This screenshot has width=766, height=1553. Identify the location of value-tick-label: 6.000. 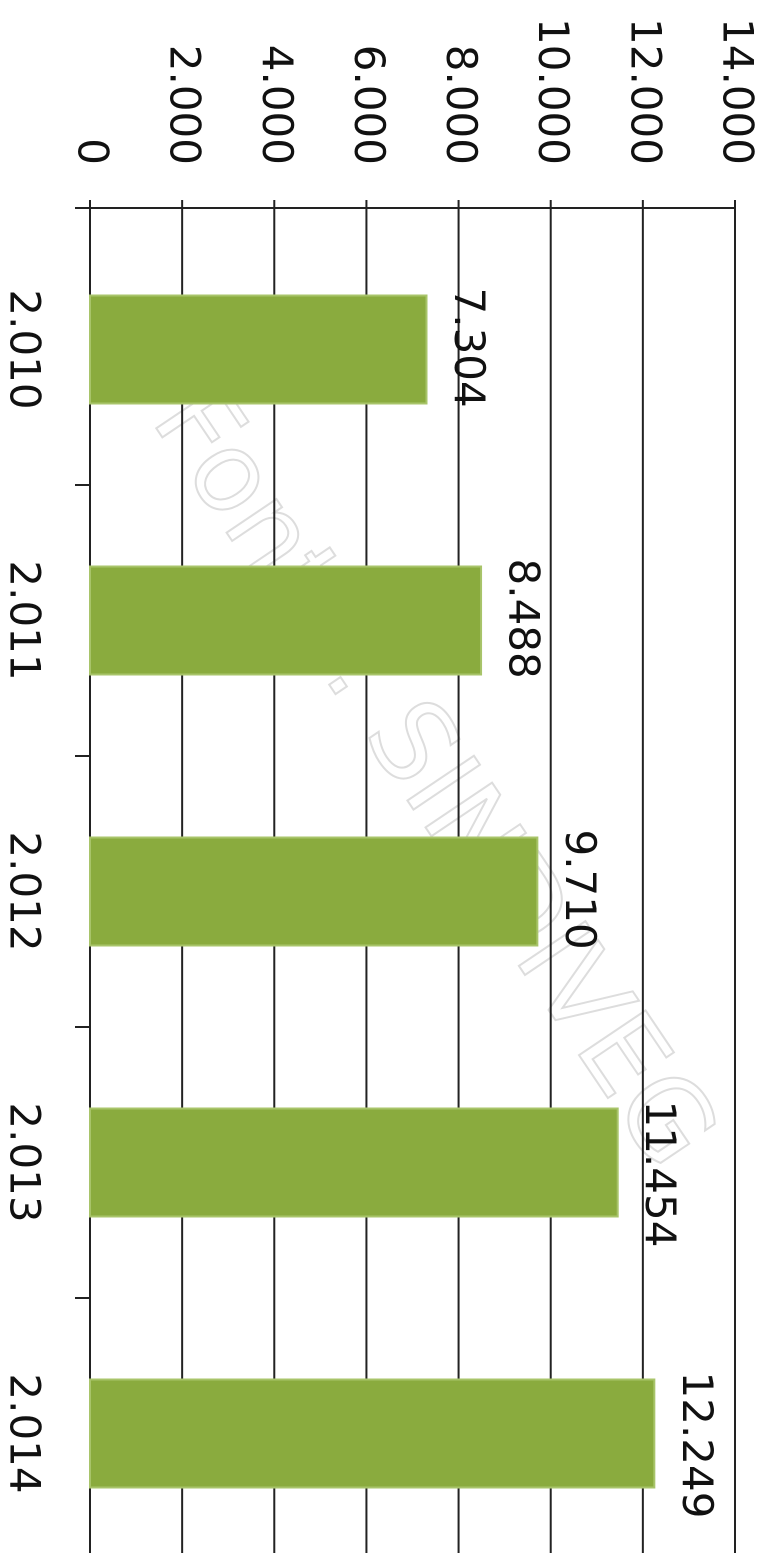
(369, 105).